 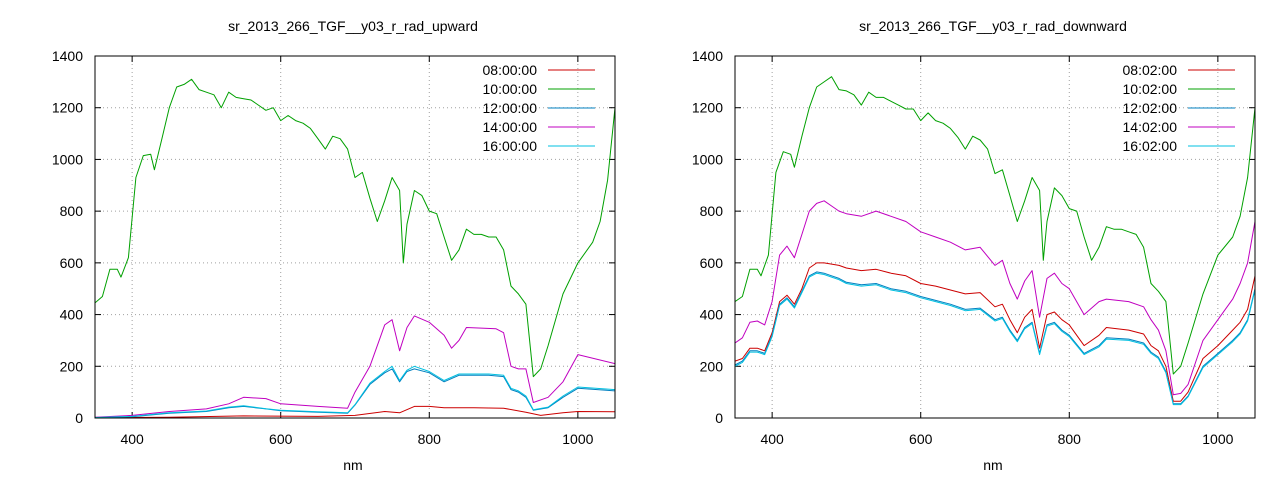 I want to click on legend-label: 14:02:00, so click(x=1150, y=127).